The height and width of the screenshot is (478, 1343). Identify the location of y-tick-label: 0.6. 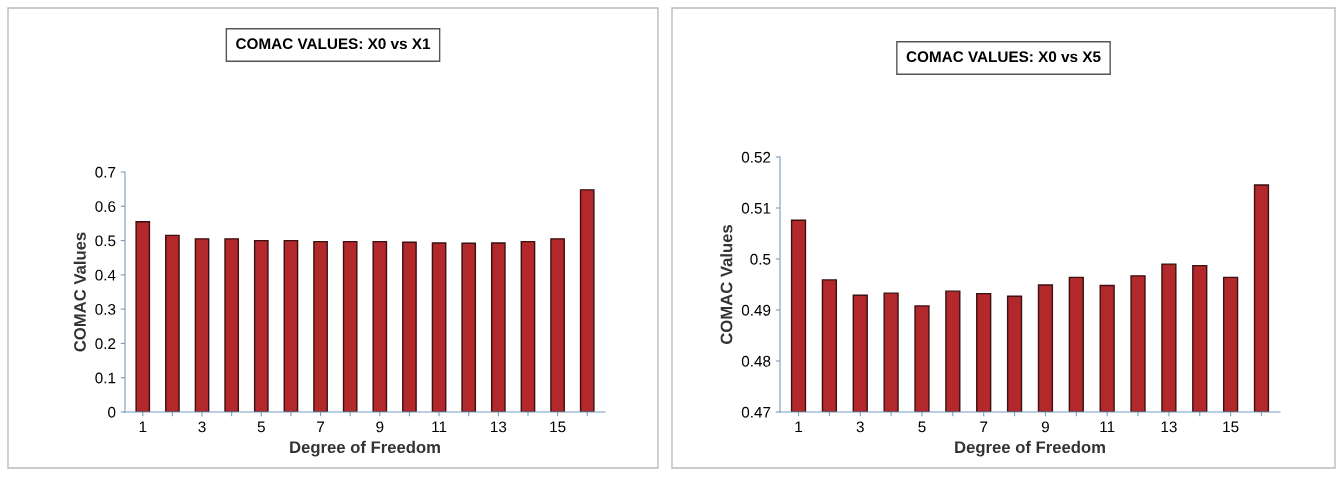
(105, 206).